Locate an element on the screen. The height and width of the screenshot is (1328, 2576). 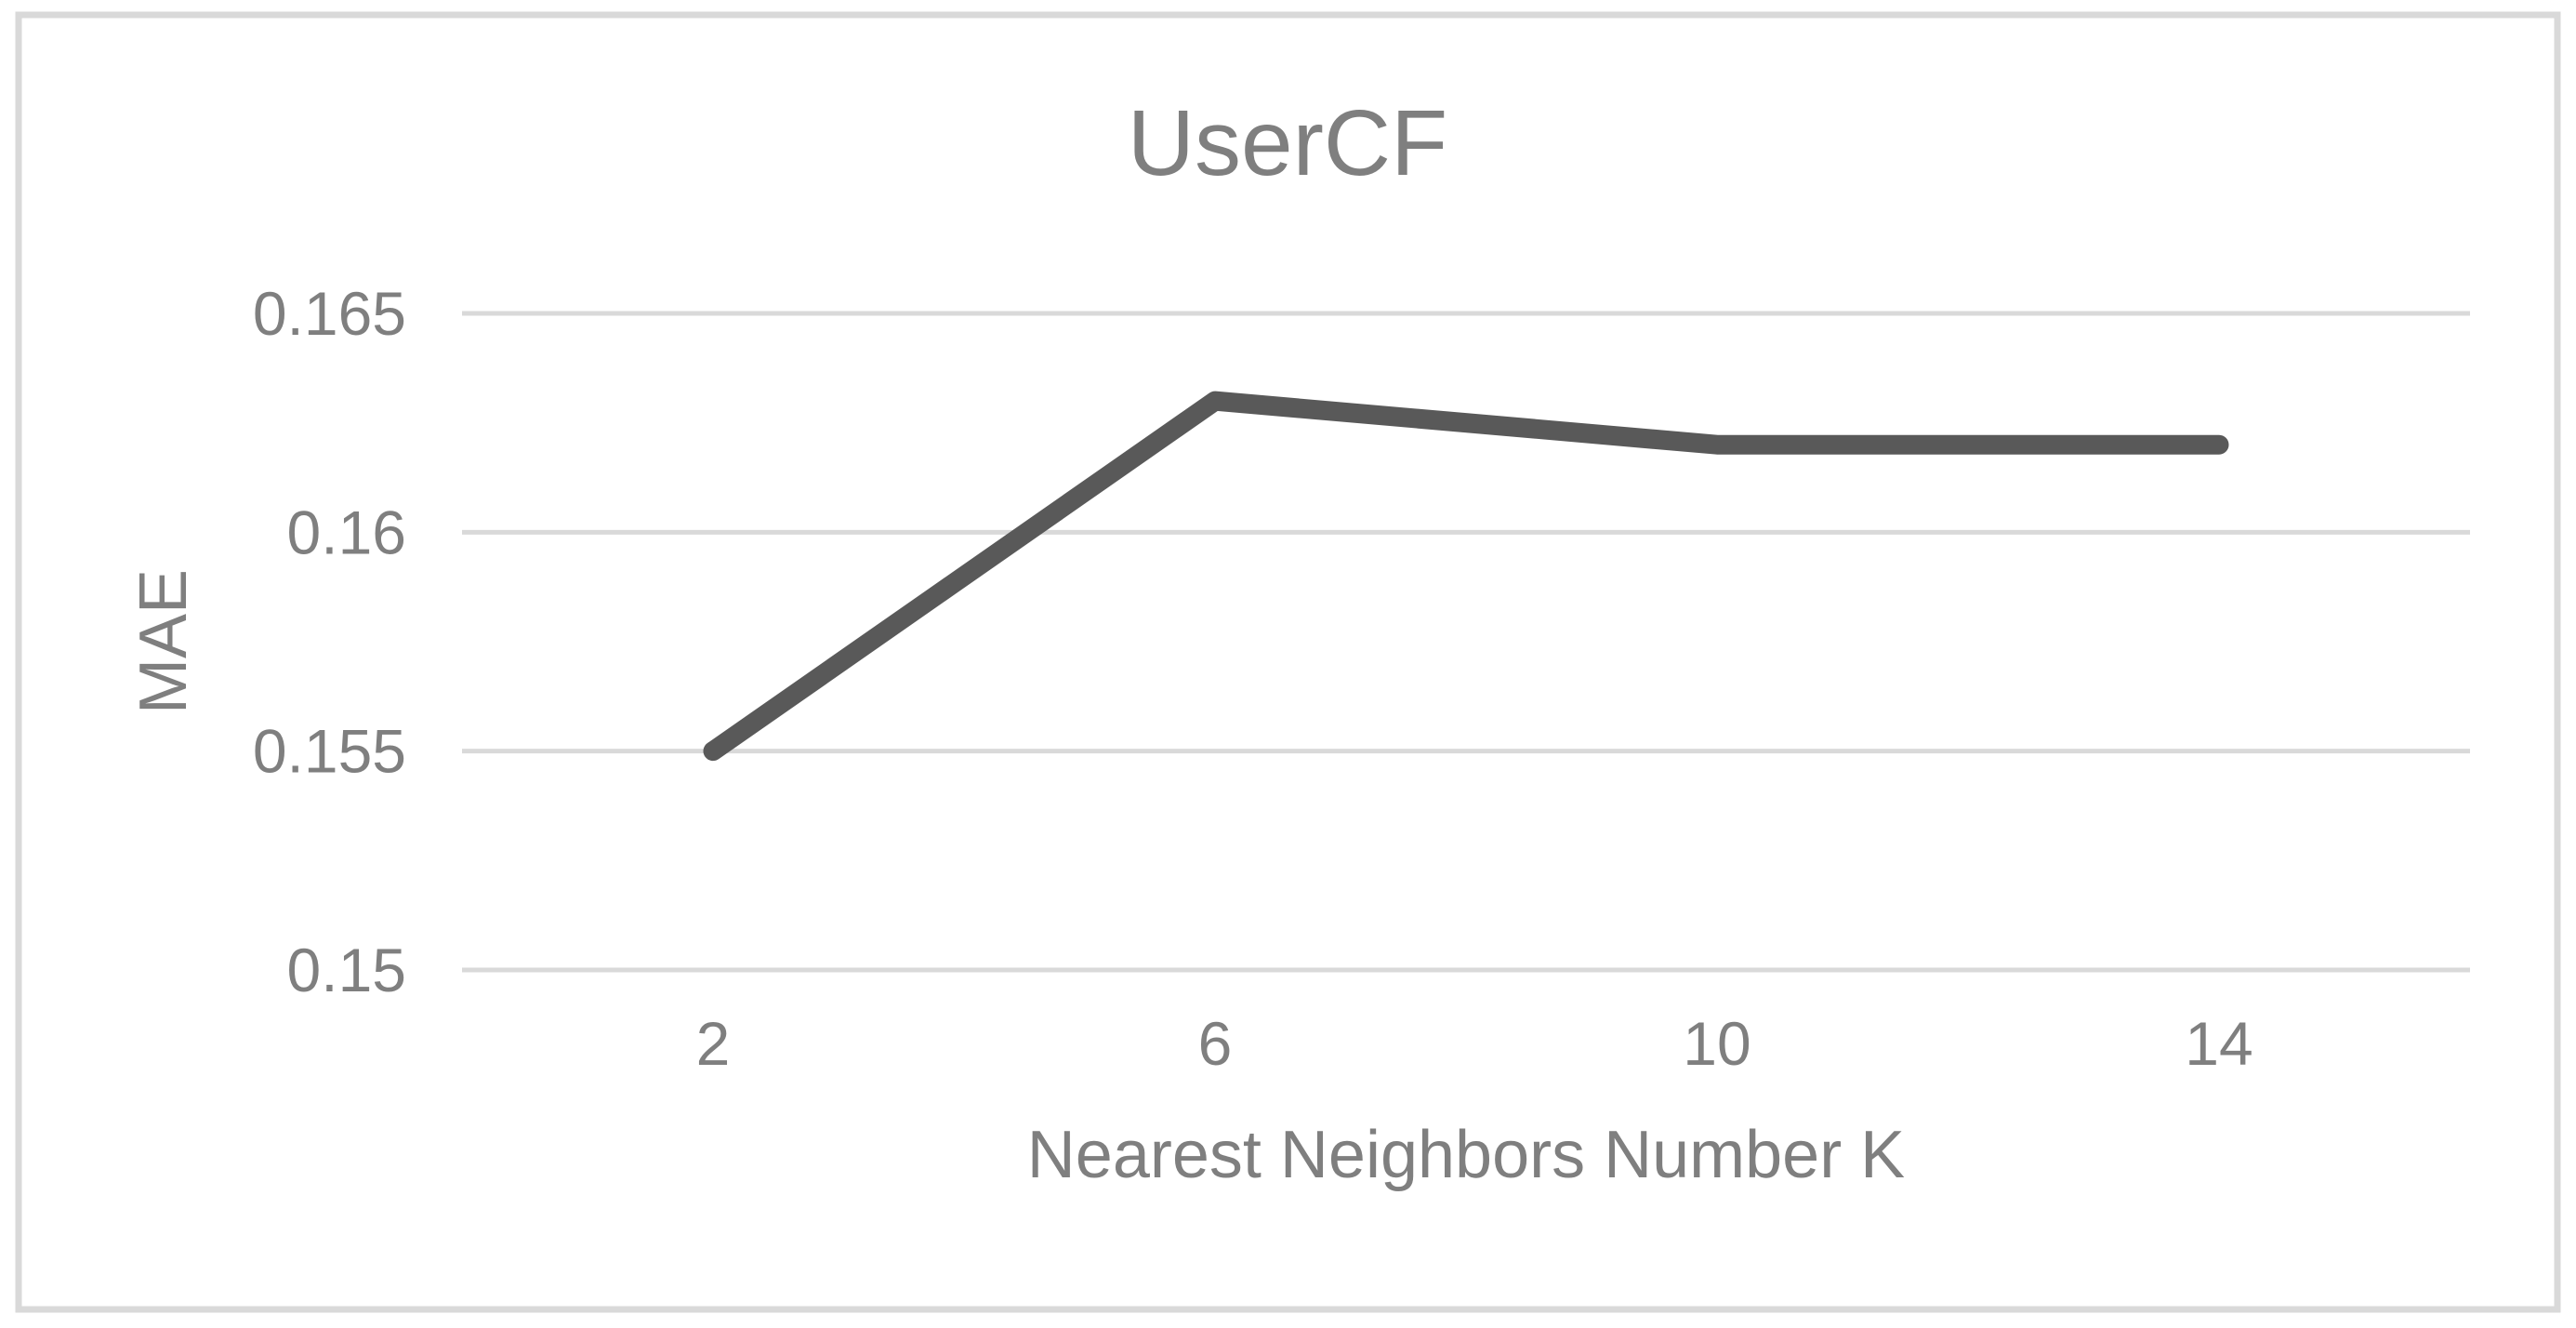
x-tick-label: 14 is located at coordinates (2218, 1043).